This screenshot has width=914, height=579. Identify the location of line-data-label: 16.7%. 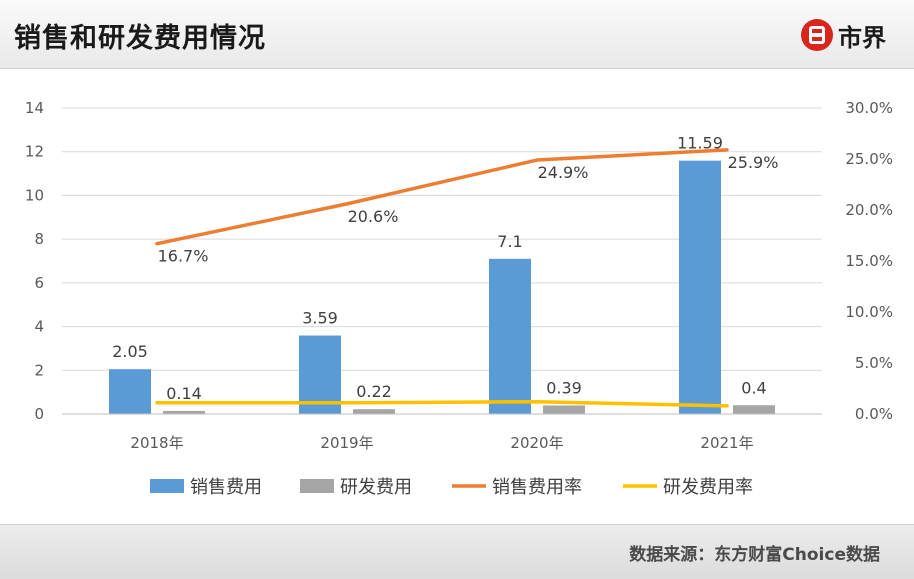
(183, 256).